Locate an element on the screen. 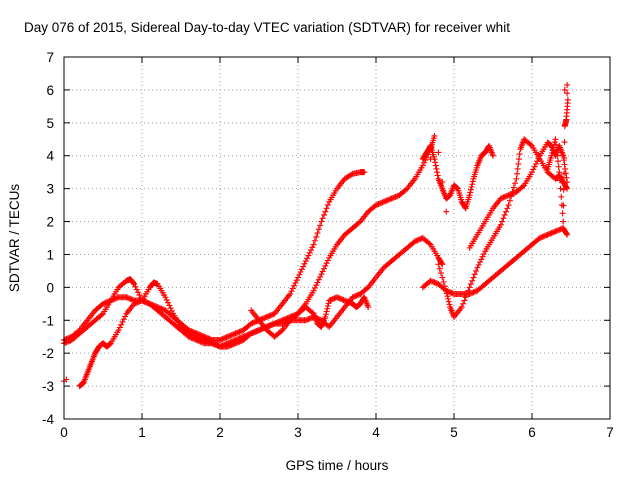 Image resolution: width=640 pixels, height=480 pixels. x-tick-label: 1 is located at coordinates (142, 432).